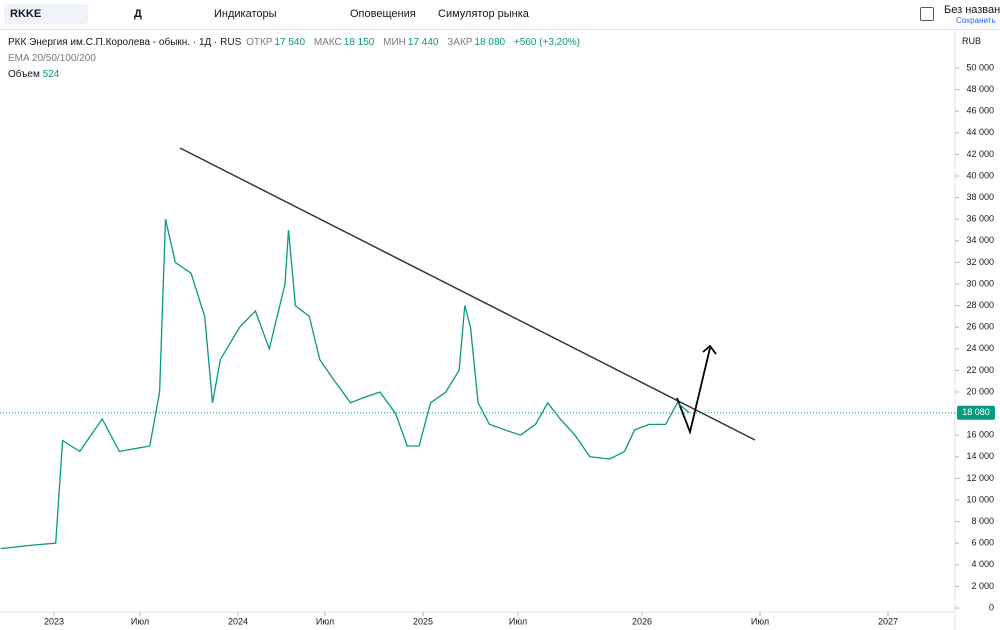 The width and height of the screenshot is (1000, 630). What do you see at coordinates (980, 197) in the screenshot?
I see `y-tick-label: 38 000` at bounding box center [980, 197].